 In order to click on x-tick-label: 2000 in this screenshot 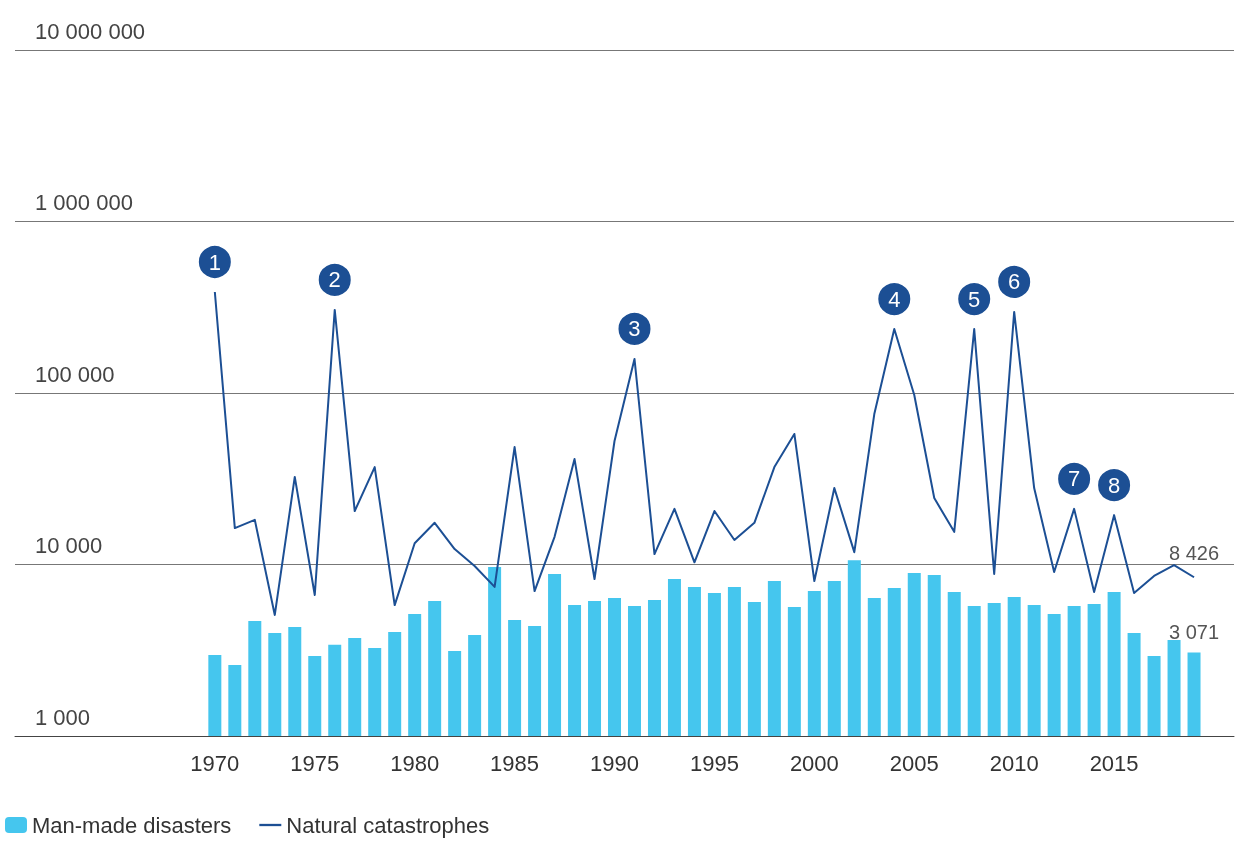, I will do `click(814, 763)`.